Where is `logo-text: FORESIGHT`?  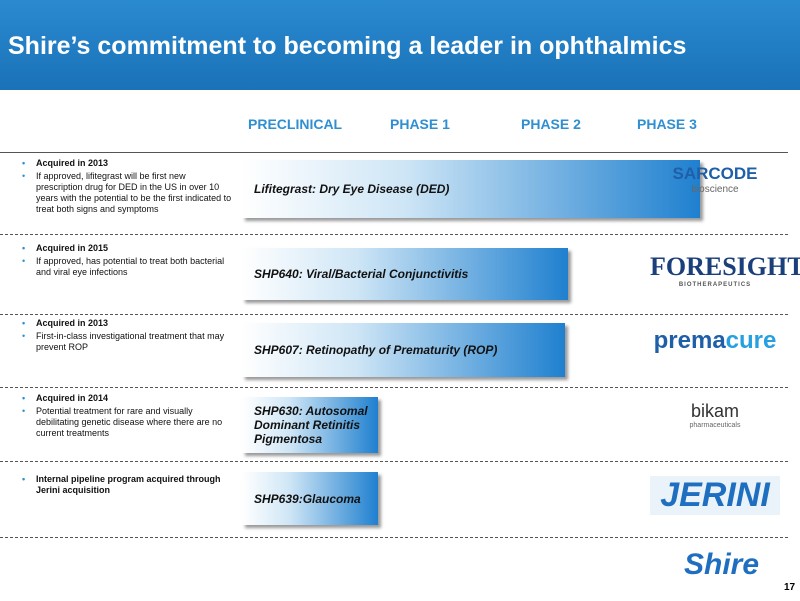 logo-text: FORESIGHT is located at coordinates (725, 266).